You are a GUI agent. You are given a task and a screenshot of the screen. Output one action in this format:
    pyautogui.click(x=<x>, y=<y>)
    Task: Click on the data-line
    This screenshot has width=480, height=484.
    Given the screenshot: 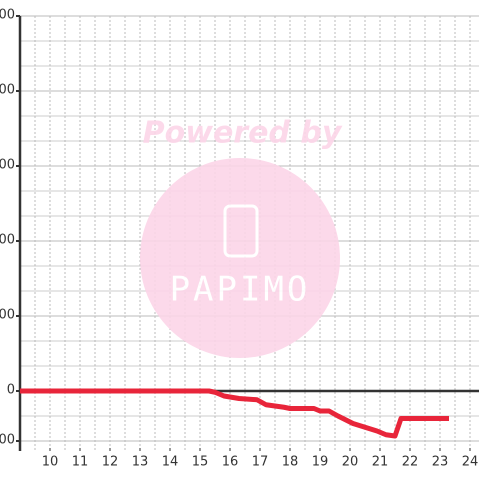 What is the action you would take?
    pyautogui.click(x=234, y=413)
    